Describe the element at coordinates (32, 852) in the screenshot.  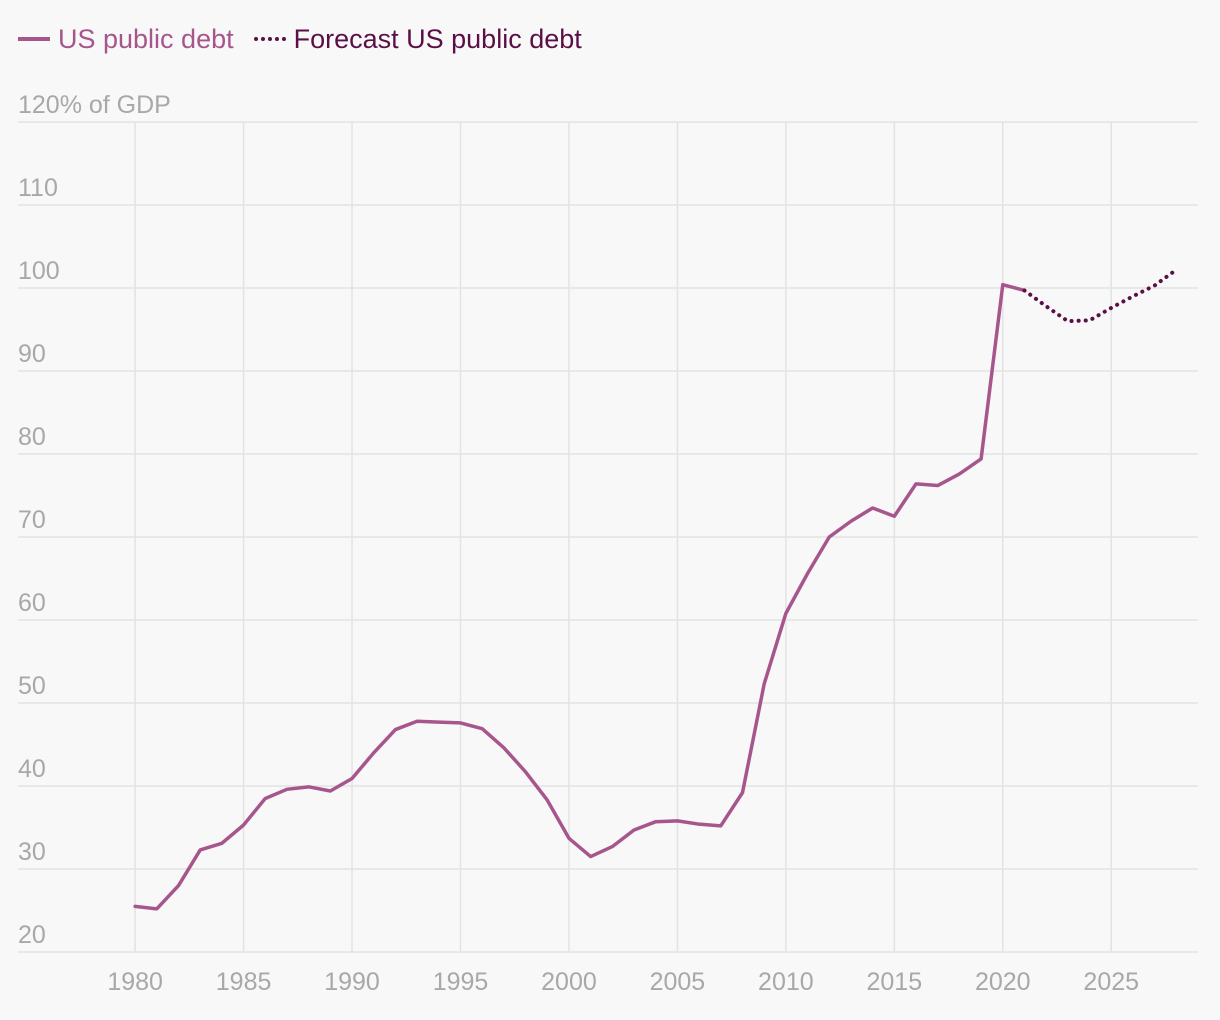
I see `y-tick-label-30: 30` at that location.